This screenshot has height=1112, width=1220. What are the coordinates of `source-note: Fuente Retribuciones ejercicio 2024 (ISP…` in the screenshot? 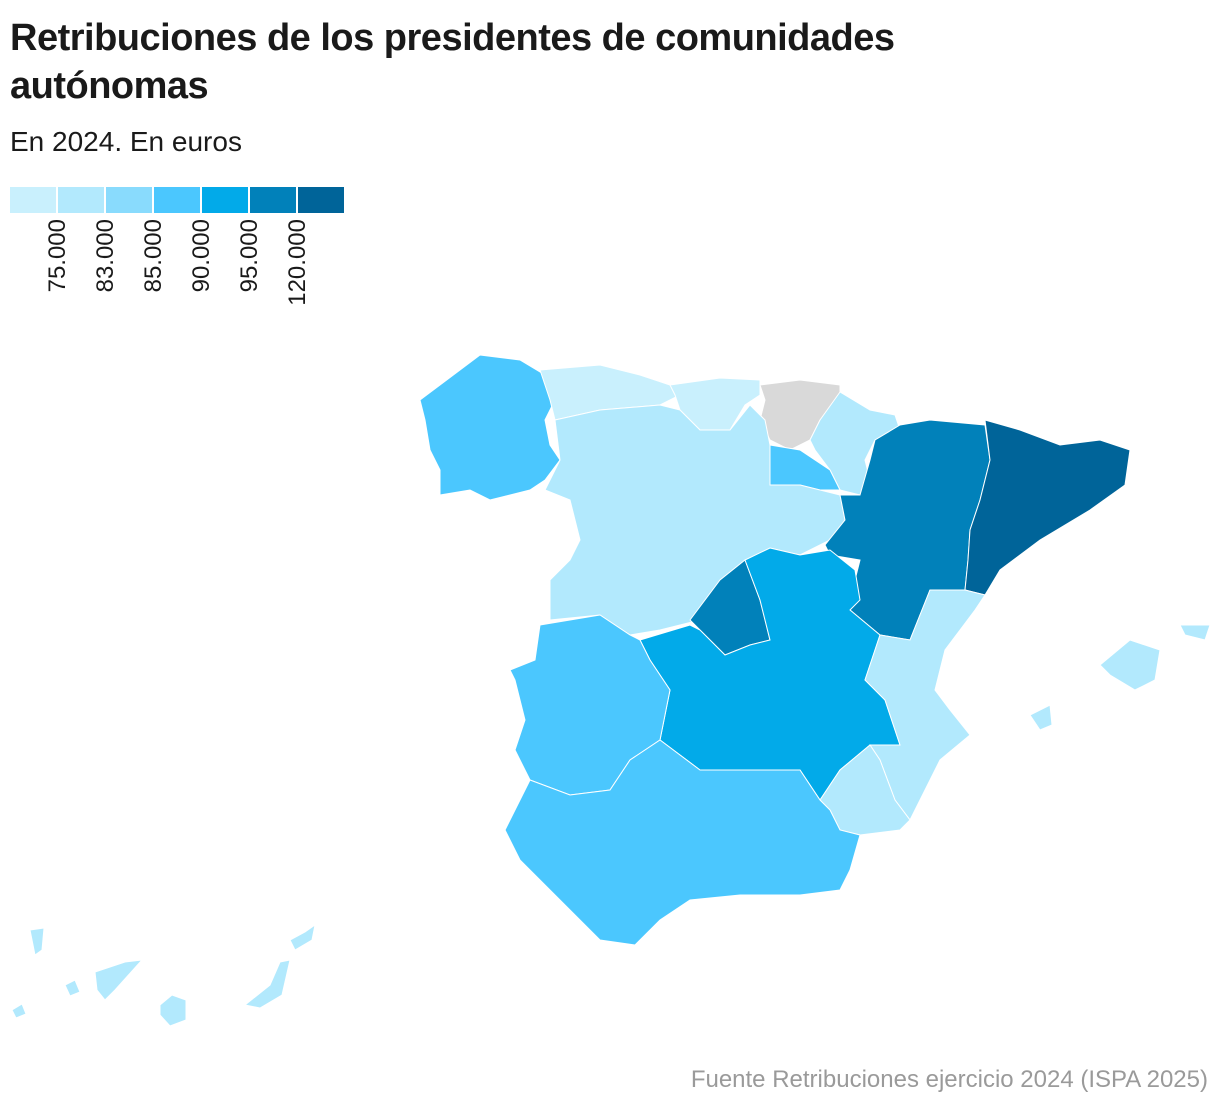 It's located at (949, 1079).